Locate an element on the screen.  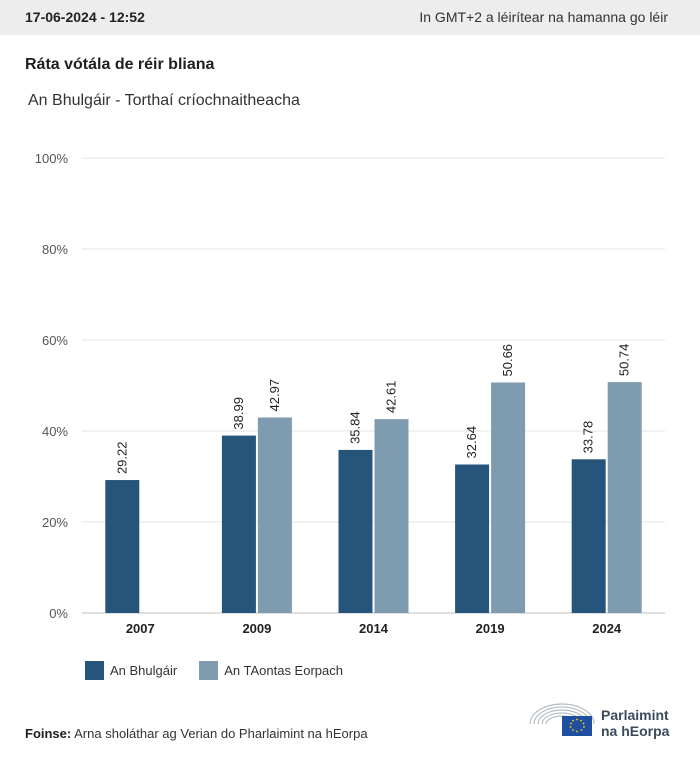
legend-label-eu: An TAontas Eorpach is located at coordinates (283, 670).